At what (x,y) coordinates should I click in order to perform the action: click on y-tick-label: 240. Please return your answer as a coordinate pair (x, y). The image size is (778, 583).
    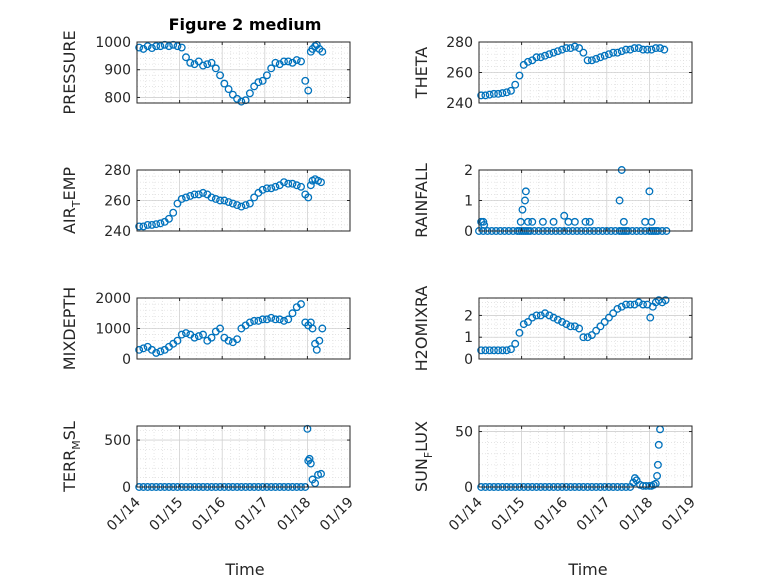
    Looking at the image, I should click on (459, 104).